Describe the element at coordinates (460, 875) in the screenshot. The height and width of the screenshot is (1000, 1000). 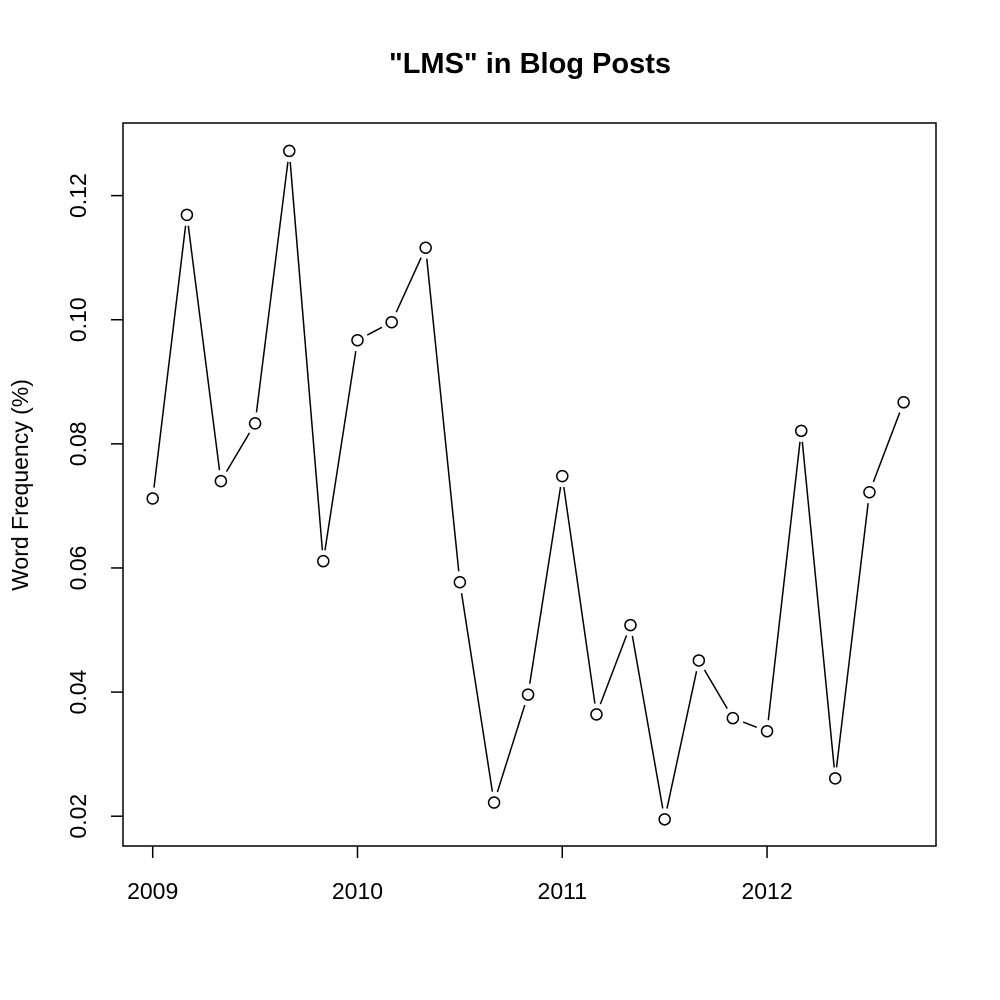
I see `x-axis: 2009 2010 2011 2012` at that location.